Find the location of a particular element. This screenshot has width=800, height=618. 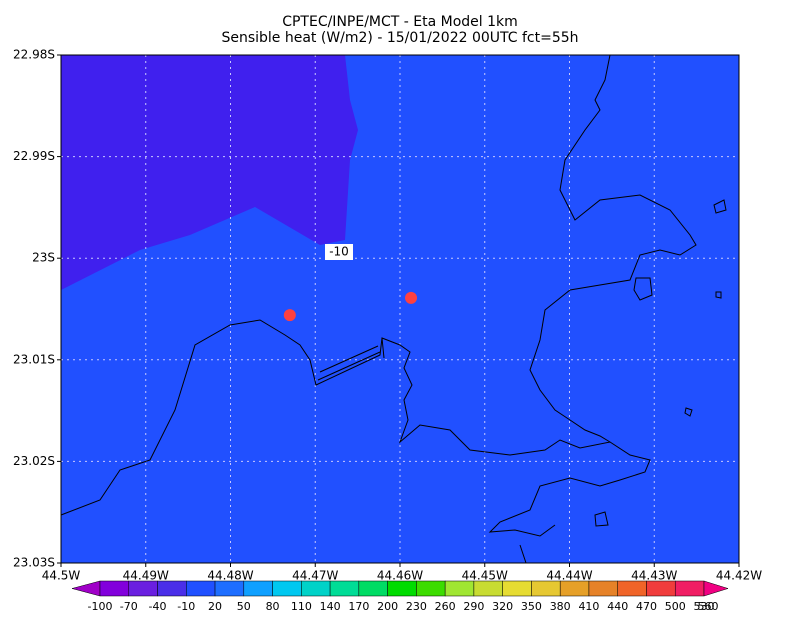

colorbar-label: 140 is located at coordinates (330, 606).